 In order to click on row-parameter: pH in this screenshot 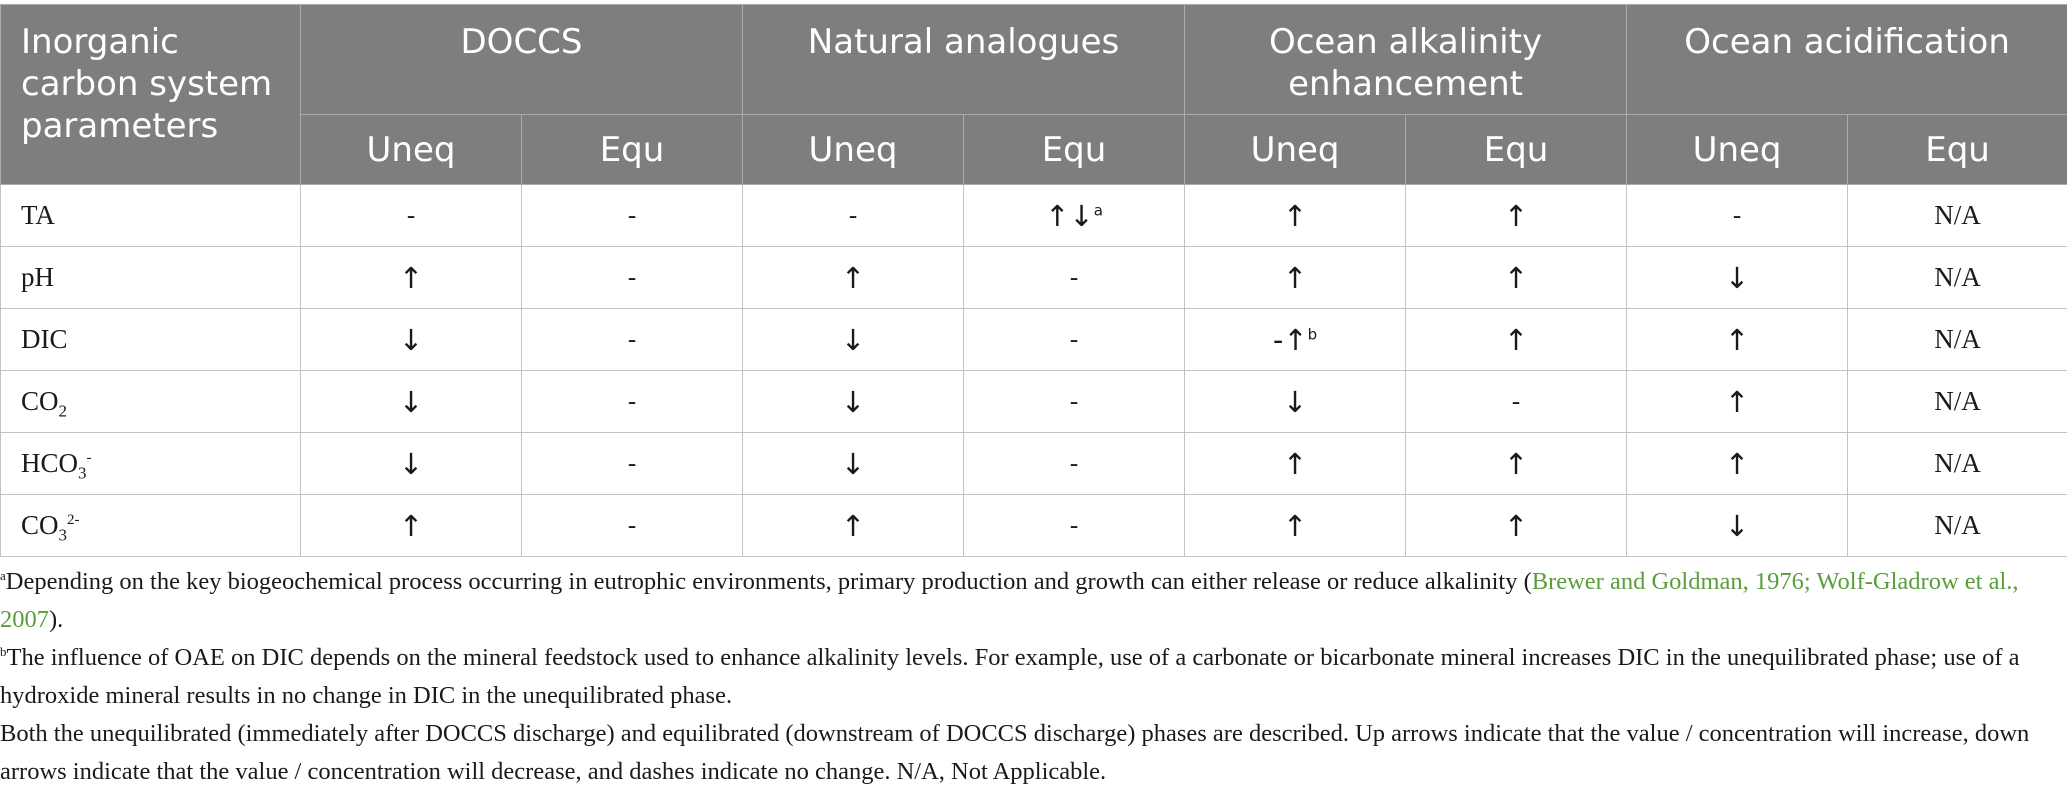, I will do `click(150, 277)`.